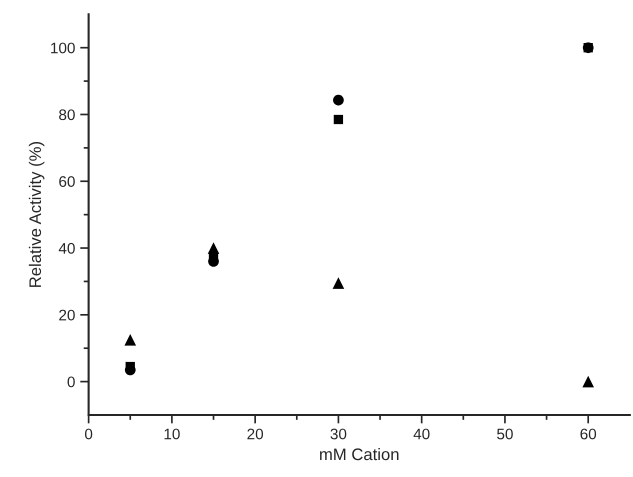 Image resolution: width=633 pixels, height=477 pixels. Describe the element at coordinates (359, 454) in the screenshot. I see `x-axis-title: mM Cation` at that location.